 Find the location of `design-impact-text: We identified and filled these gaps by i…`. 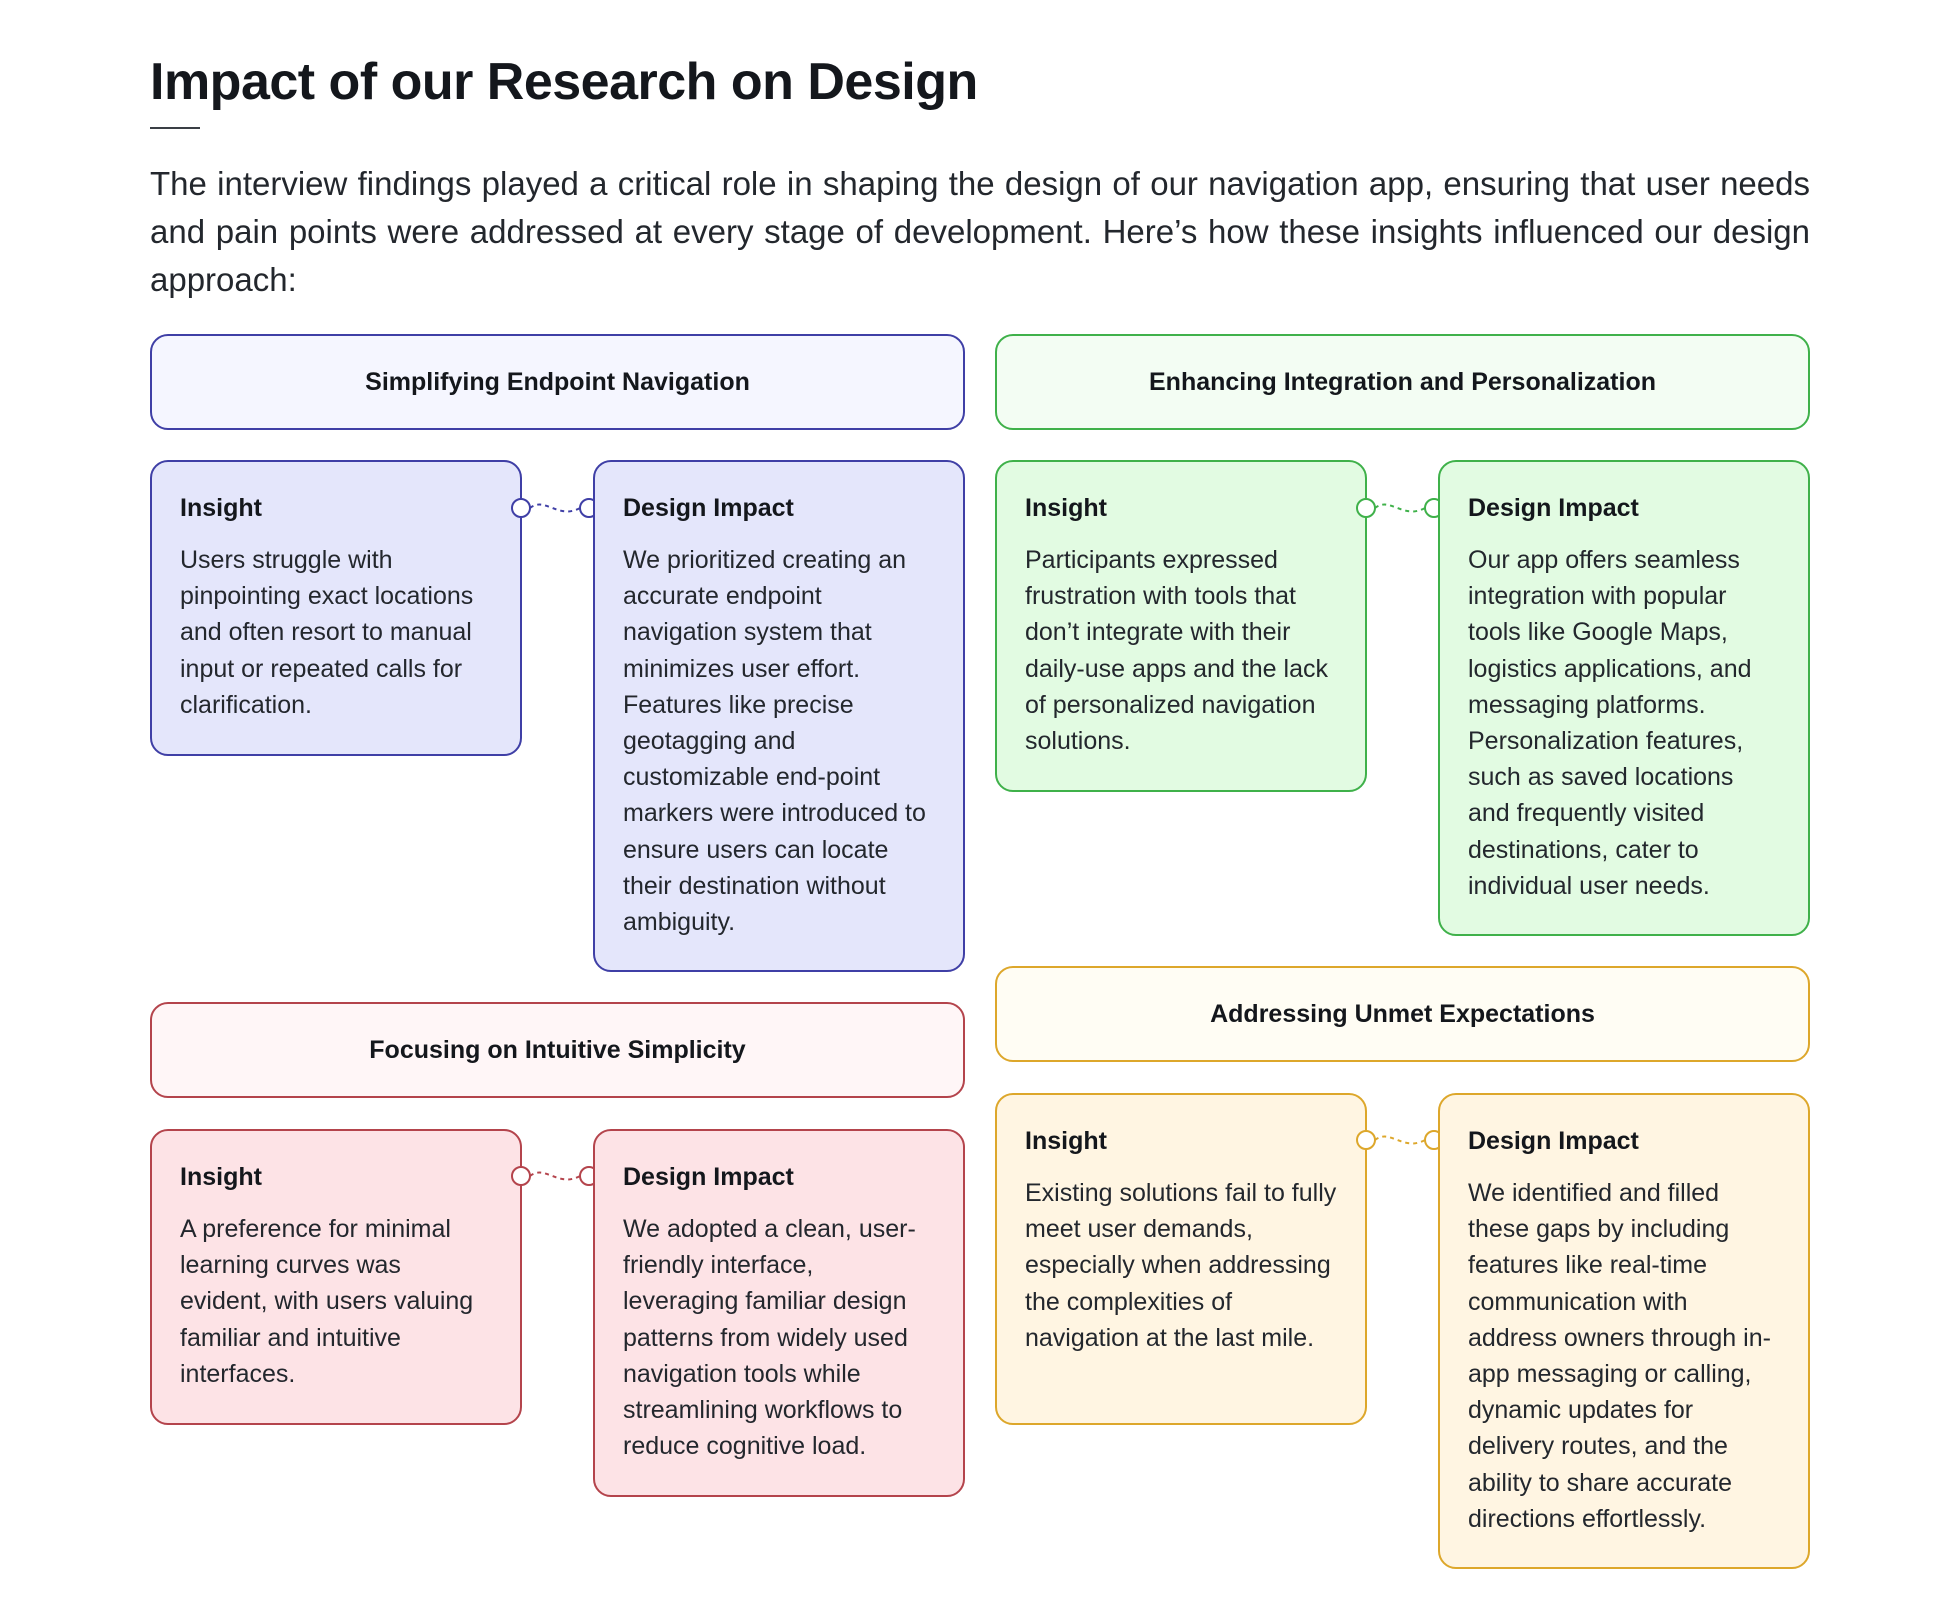

design-impact-text: We identified and filled these gaps by i… is located at coordinates (1619, 1356).